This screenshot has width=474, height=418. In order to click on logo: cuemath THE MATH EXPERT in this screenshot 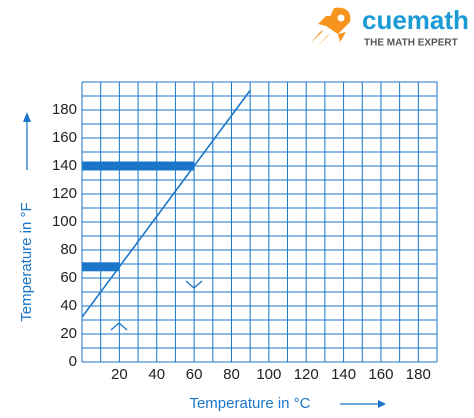, I will do `click(389, 27)`.